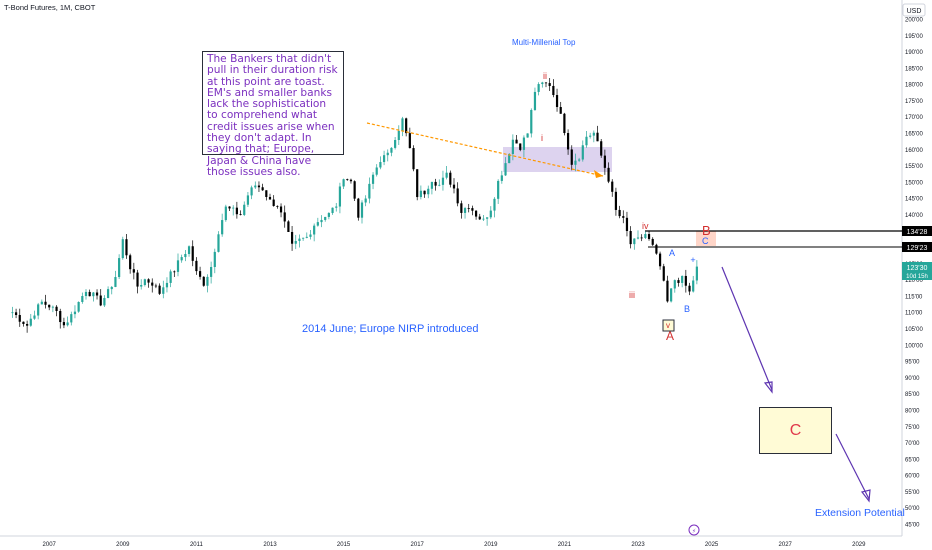  What do you see at coordinates (865, 496) in the screenshot?
I see `projection-arrow-2-head` at bounding box center [865, 496].